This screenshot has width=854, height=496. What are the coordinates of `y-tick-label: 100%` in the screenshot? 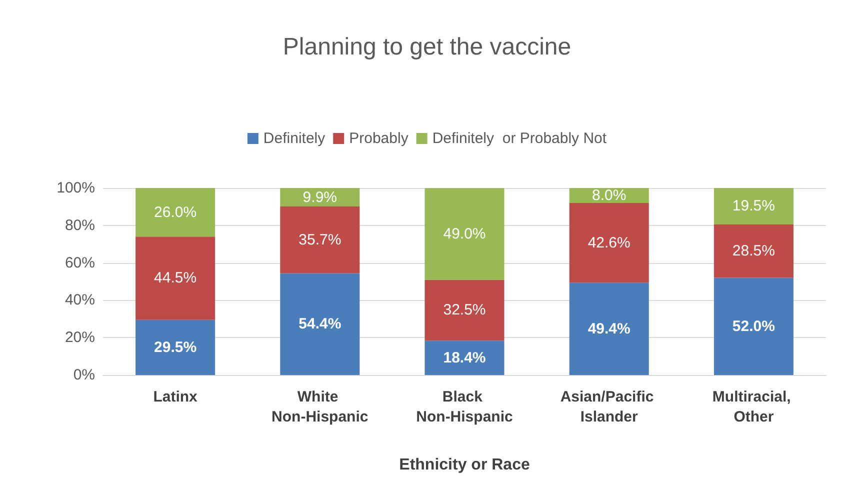 It's located at (75, 188).